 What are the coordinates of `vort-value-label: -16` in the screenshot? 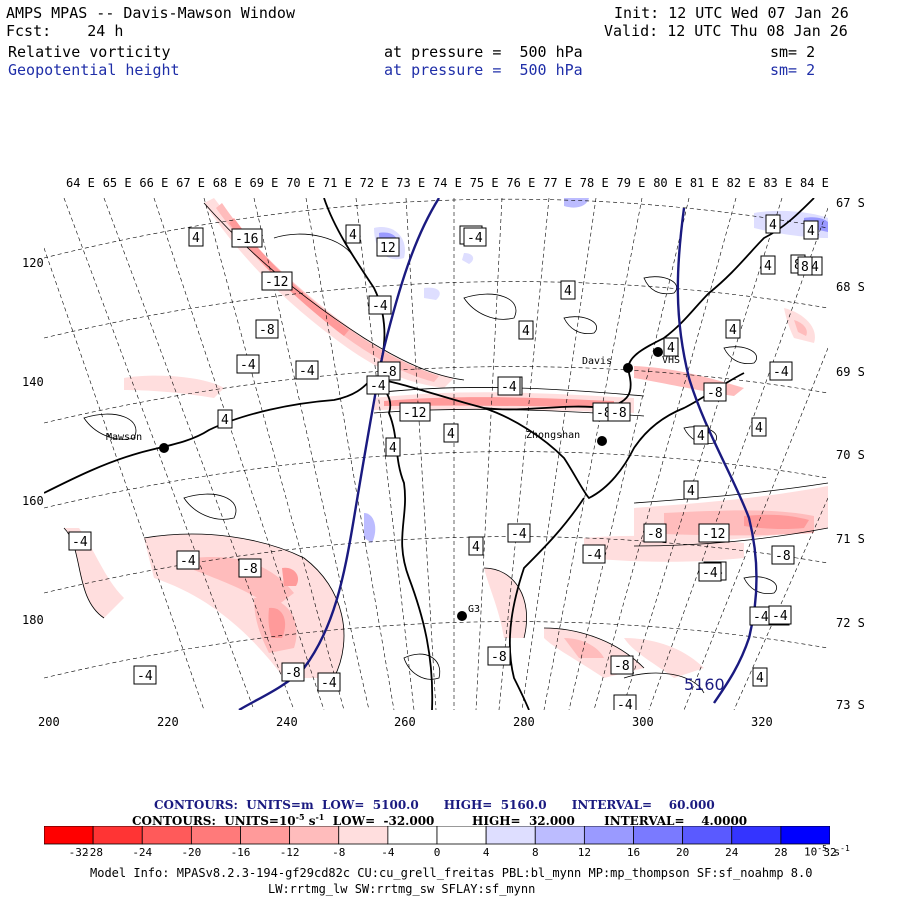 It's located at (247, 238).